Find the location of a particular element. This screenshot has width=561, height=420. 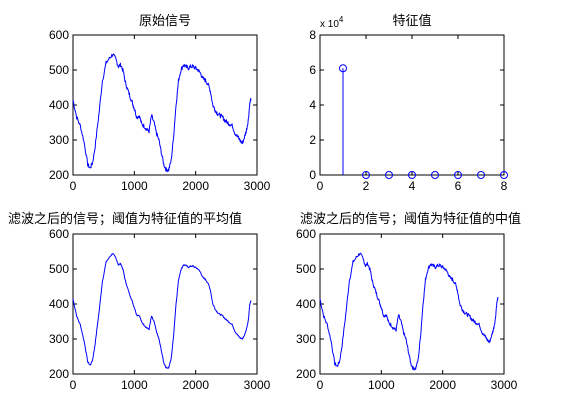

series-filtered-mean is located at coordinates (162, 311).